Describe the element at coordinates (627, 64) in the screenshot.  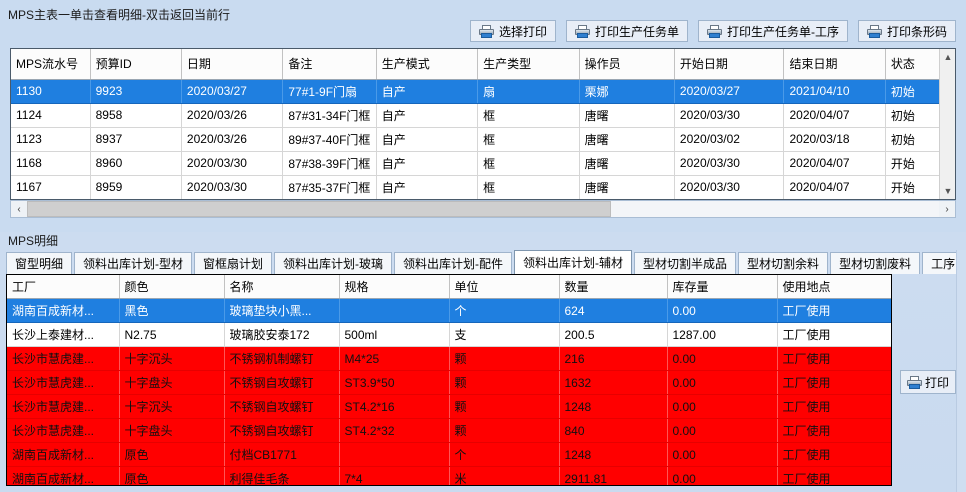
I see `master-column-header: 操作员` at that location.